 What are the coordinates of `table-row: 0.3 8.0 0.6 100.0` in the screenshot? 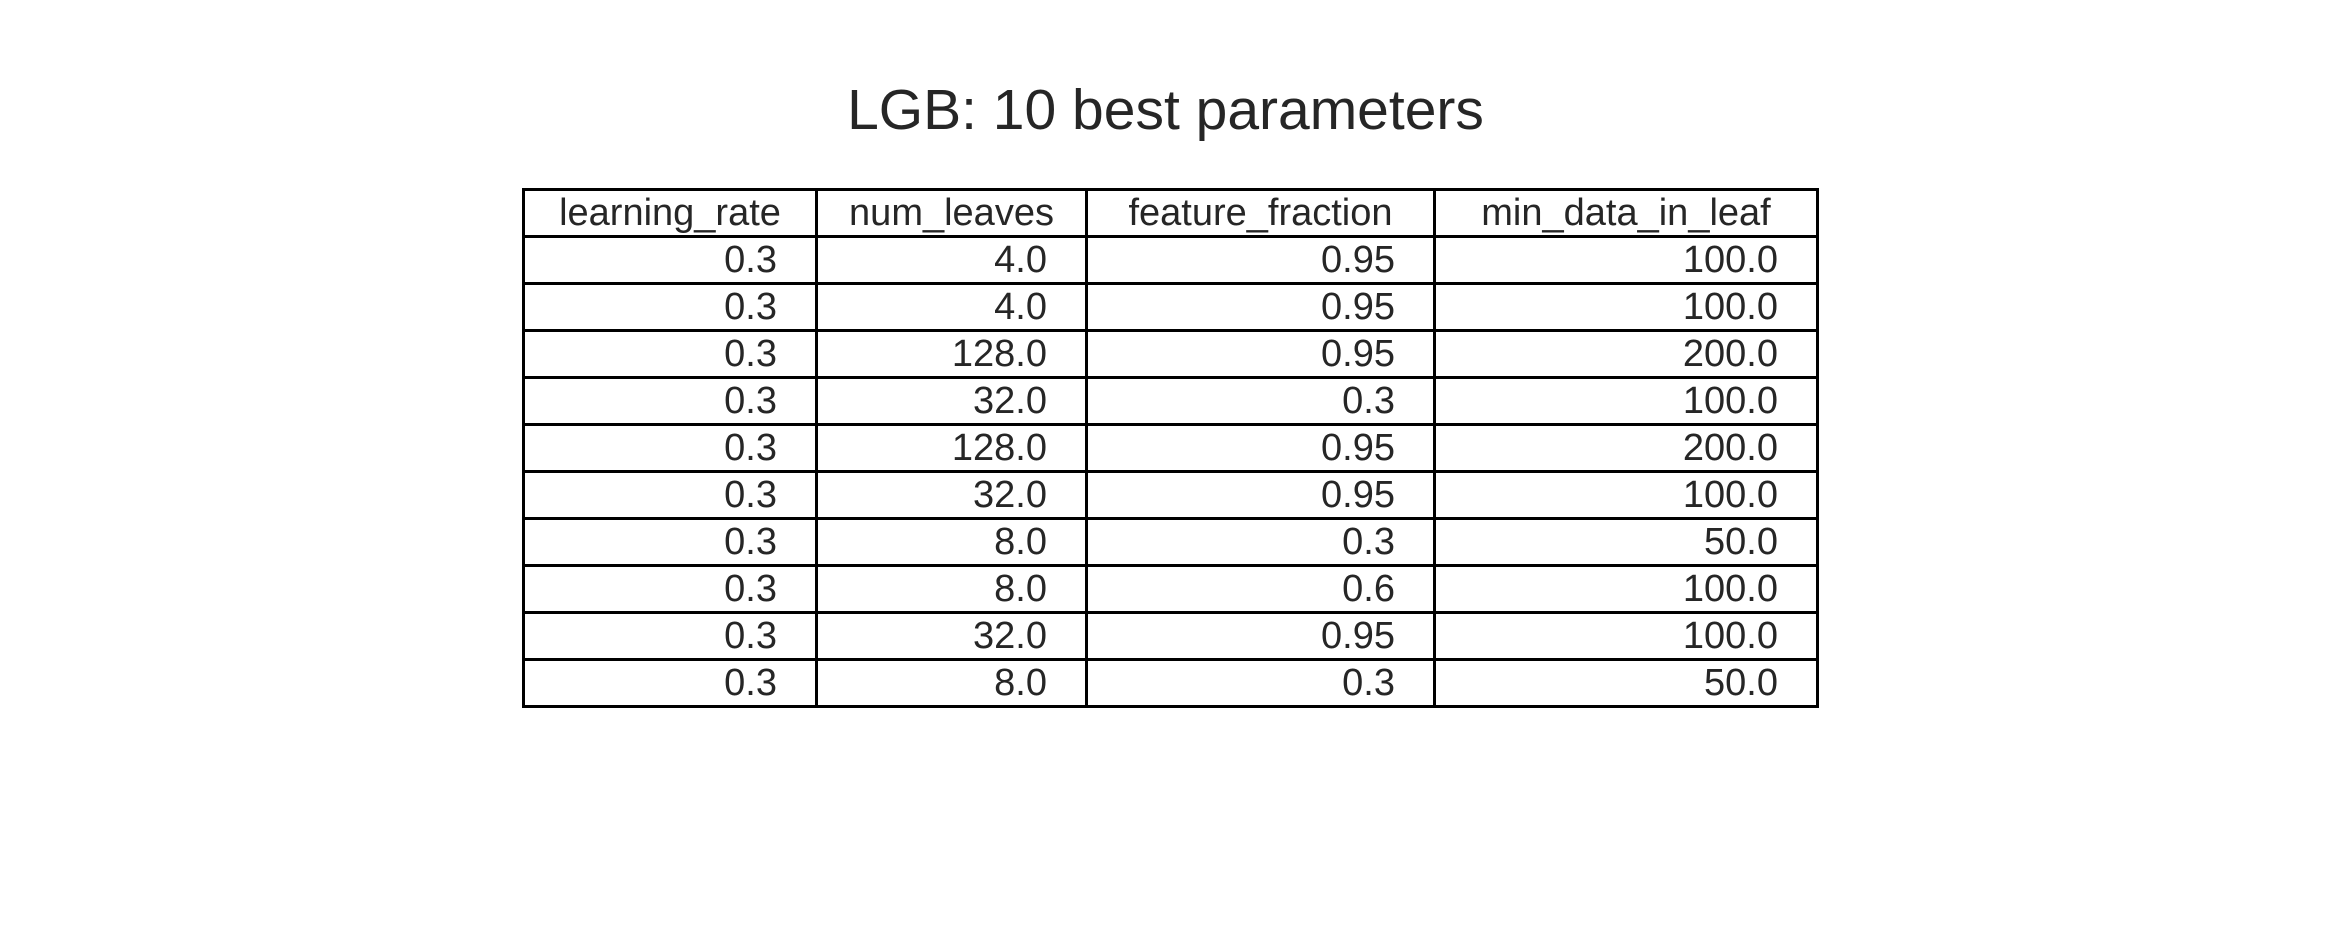 It's located at (1170, 589).